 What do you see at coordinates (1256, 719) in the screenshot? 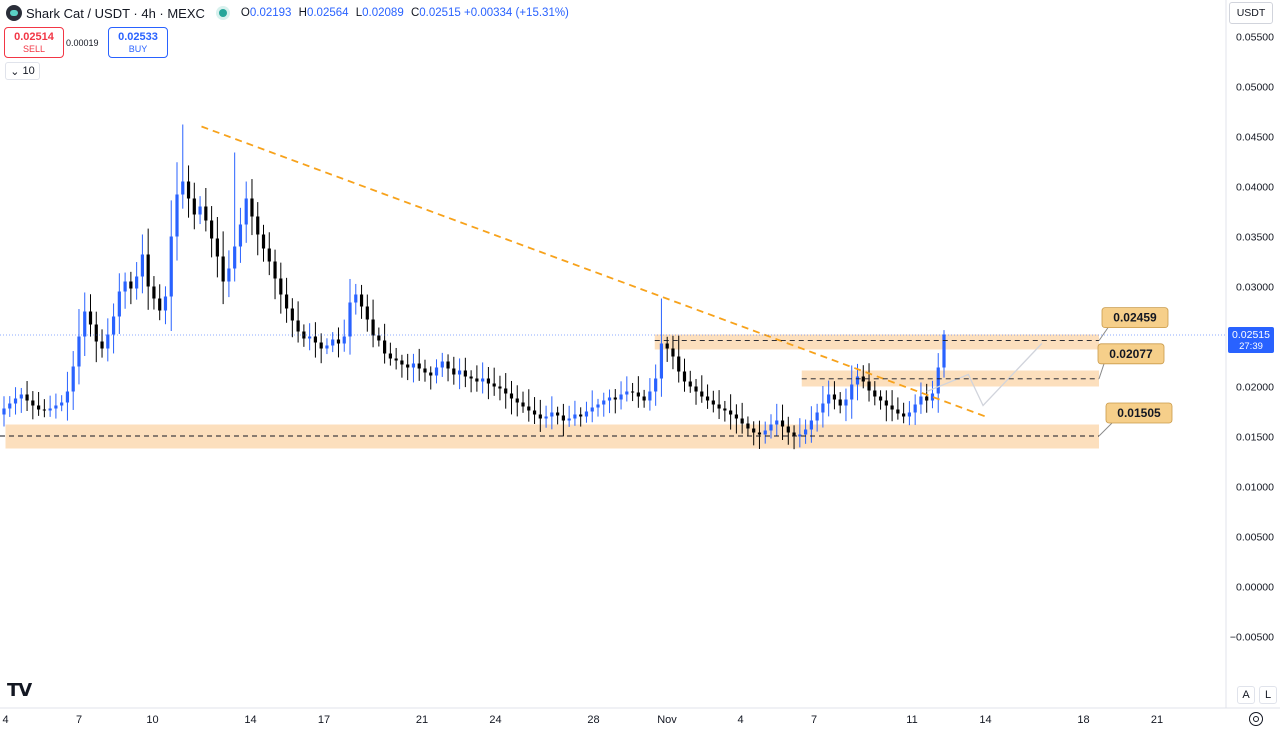
I see `gear-icon` at bounding box center [1256, 719].